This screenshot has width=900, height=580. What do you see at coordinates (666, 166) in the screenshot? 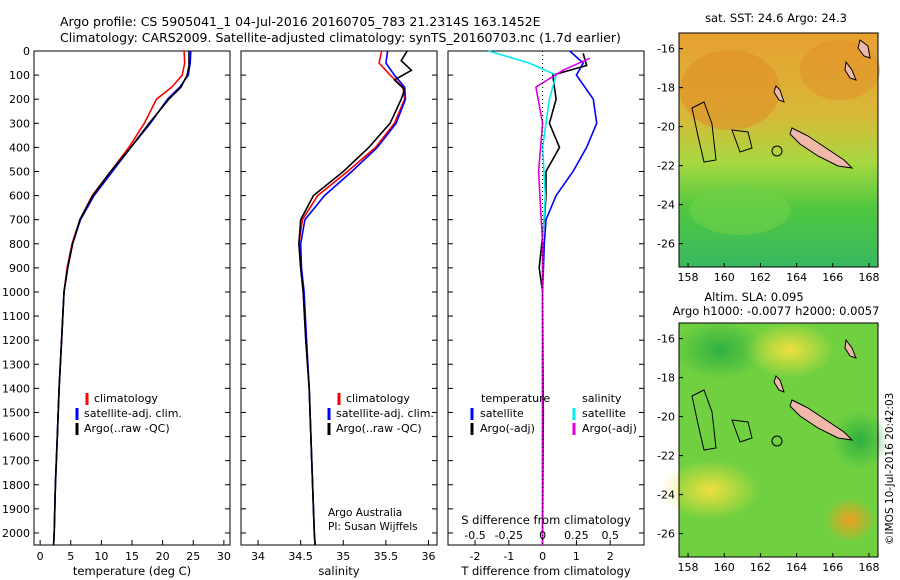
I see `map1Axes-lat-label: -22` at bounding box center [666, 166].